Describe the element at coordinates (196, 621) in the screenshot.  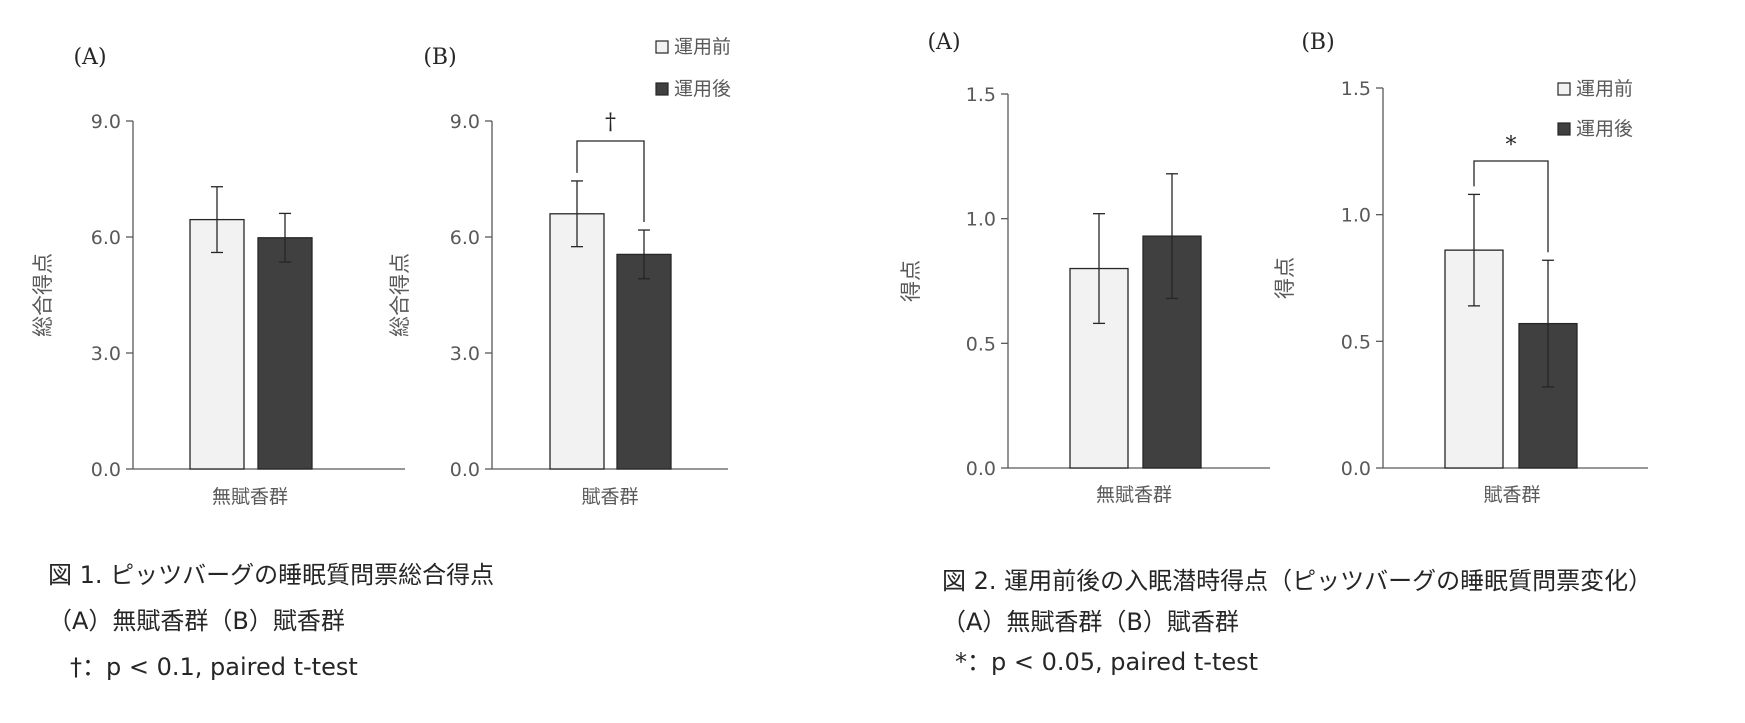
I see `figure1-caption-groups: （A）無賦香群（B）賦香群` at that location.